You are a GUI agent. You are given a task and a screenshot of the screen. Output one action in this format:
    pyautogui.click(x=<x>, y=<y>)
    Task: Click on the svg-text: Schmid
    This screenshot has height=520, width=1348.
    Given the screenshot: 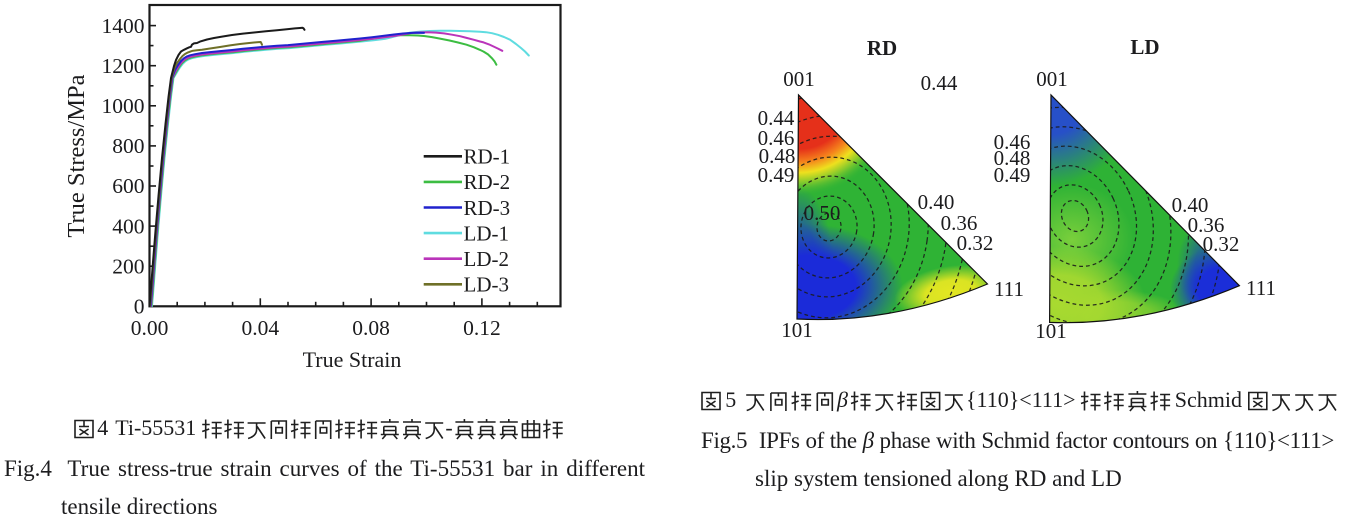 What is the action you would take?
    pyautogui.click(x=1208, y=399)
    